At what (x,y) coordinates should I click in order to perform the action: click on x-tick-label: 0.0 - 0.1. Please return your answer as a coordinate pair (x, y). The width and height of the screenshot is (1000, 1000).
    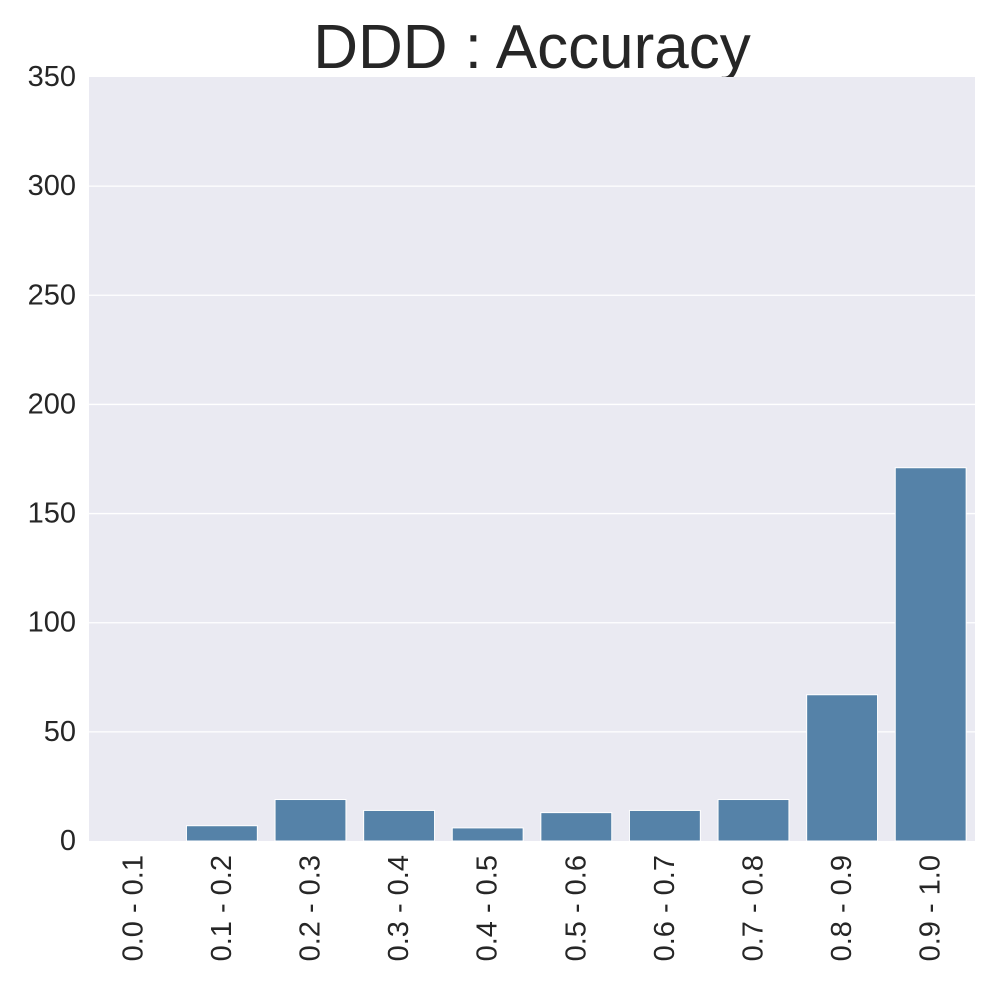
    Looking at the image, I should click on (133, 908).